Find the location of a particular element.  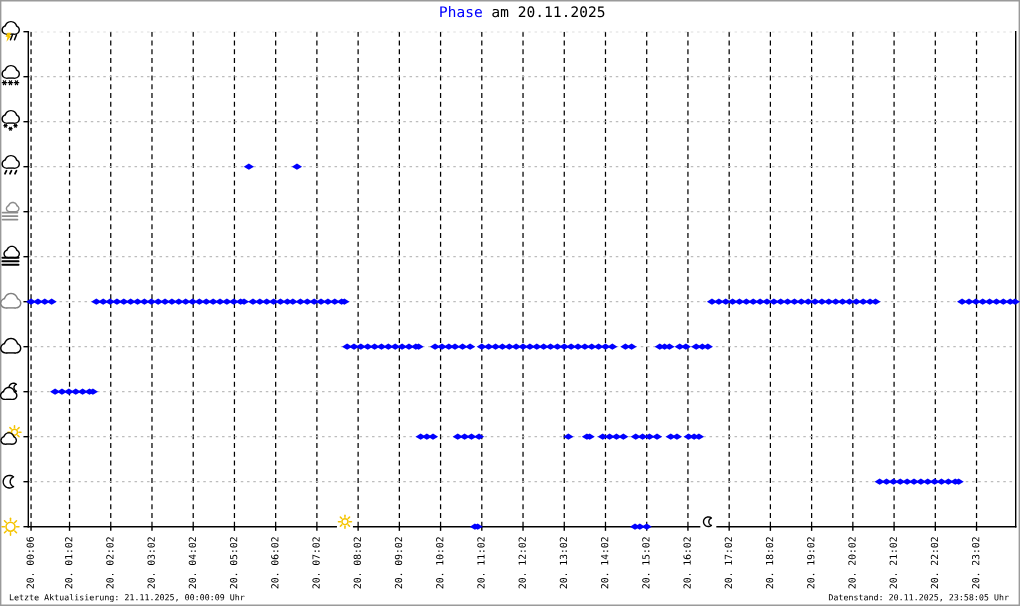

x-tick-label: 20. 12:02 is located at coordinates (522, 563).